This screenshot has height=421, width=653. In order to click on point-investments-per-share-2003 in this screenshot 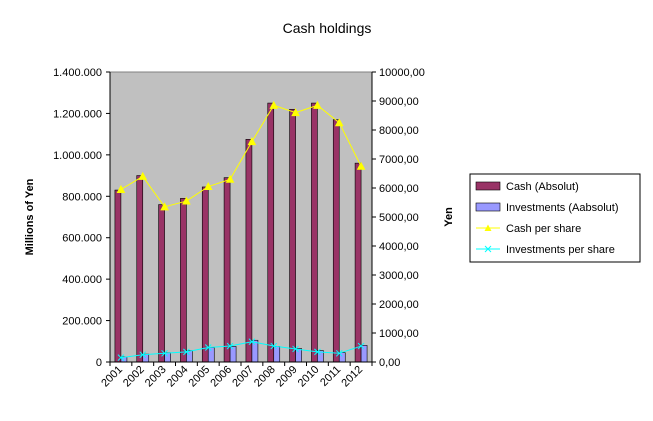, I will do `click(164, 353)`.